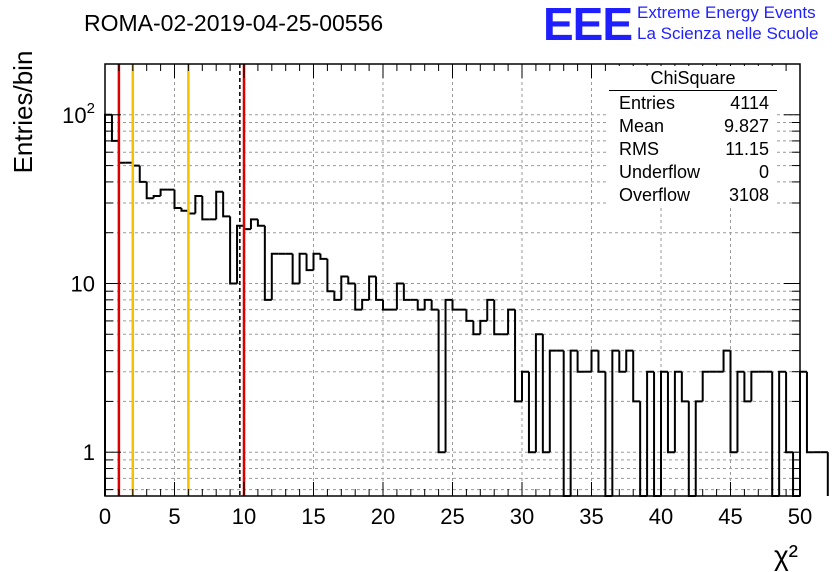  What do you see at coordinates (452, 516) in the screenshot?
I see `x-tick-label: 25` at bounding box center [452, 516].